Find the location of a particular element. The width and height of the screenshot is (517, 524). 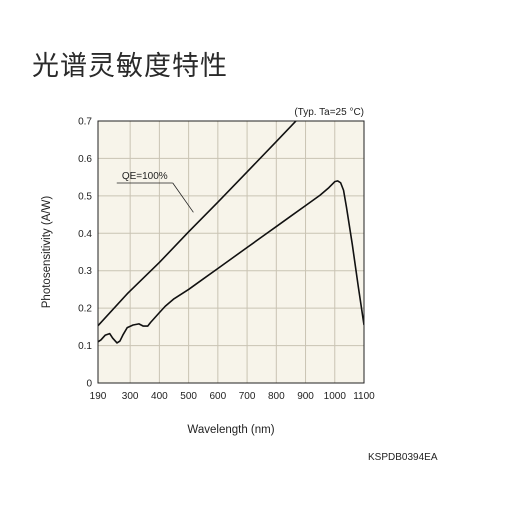

x-tick-label: 500 is located at coordinates (188, 396).